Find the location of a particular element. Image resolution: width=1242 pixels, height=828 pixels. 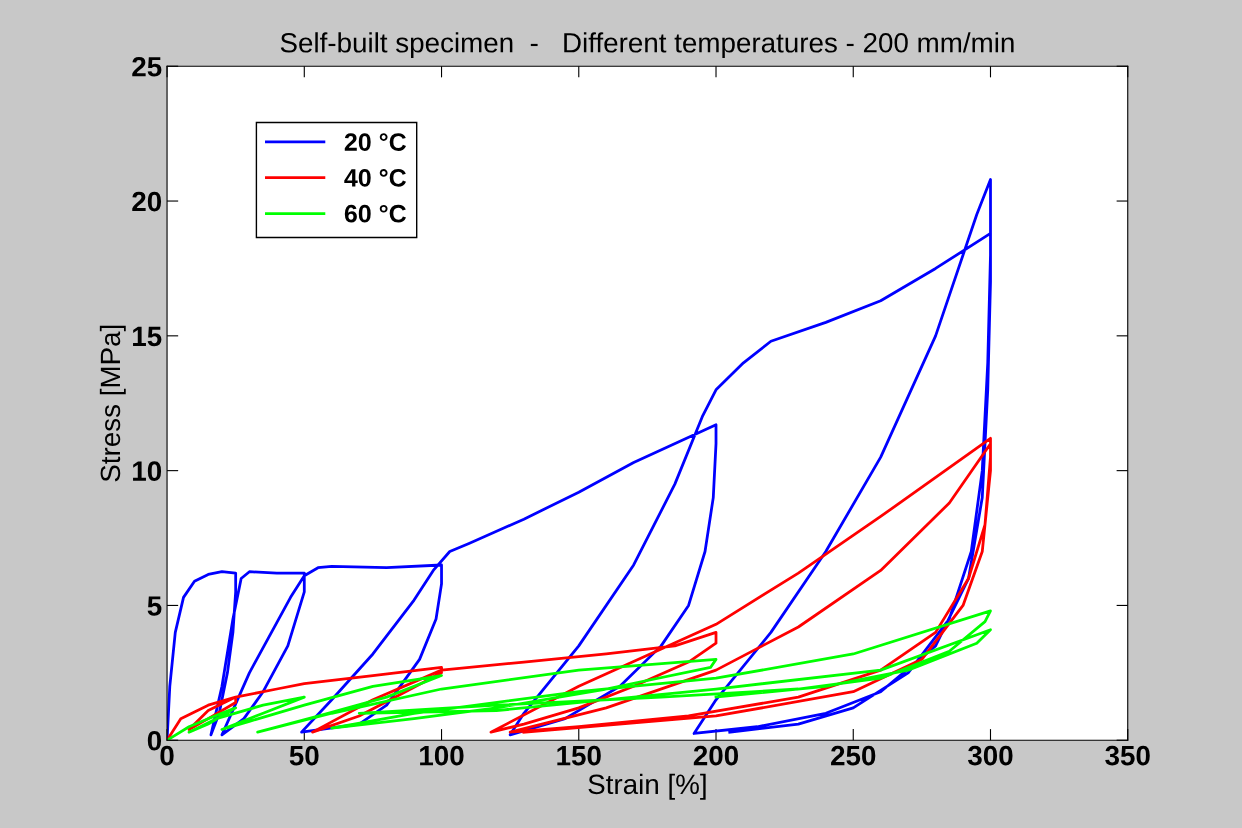

chart-title: Self-built specimen - Different temperatures - 200 mm/min is located at coordinates (647, 45).